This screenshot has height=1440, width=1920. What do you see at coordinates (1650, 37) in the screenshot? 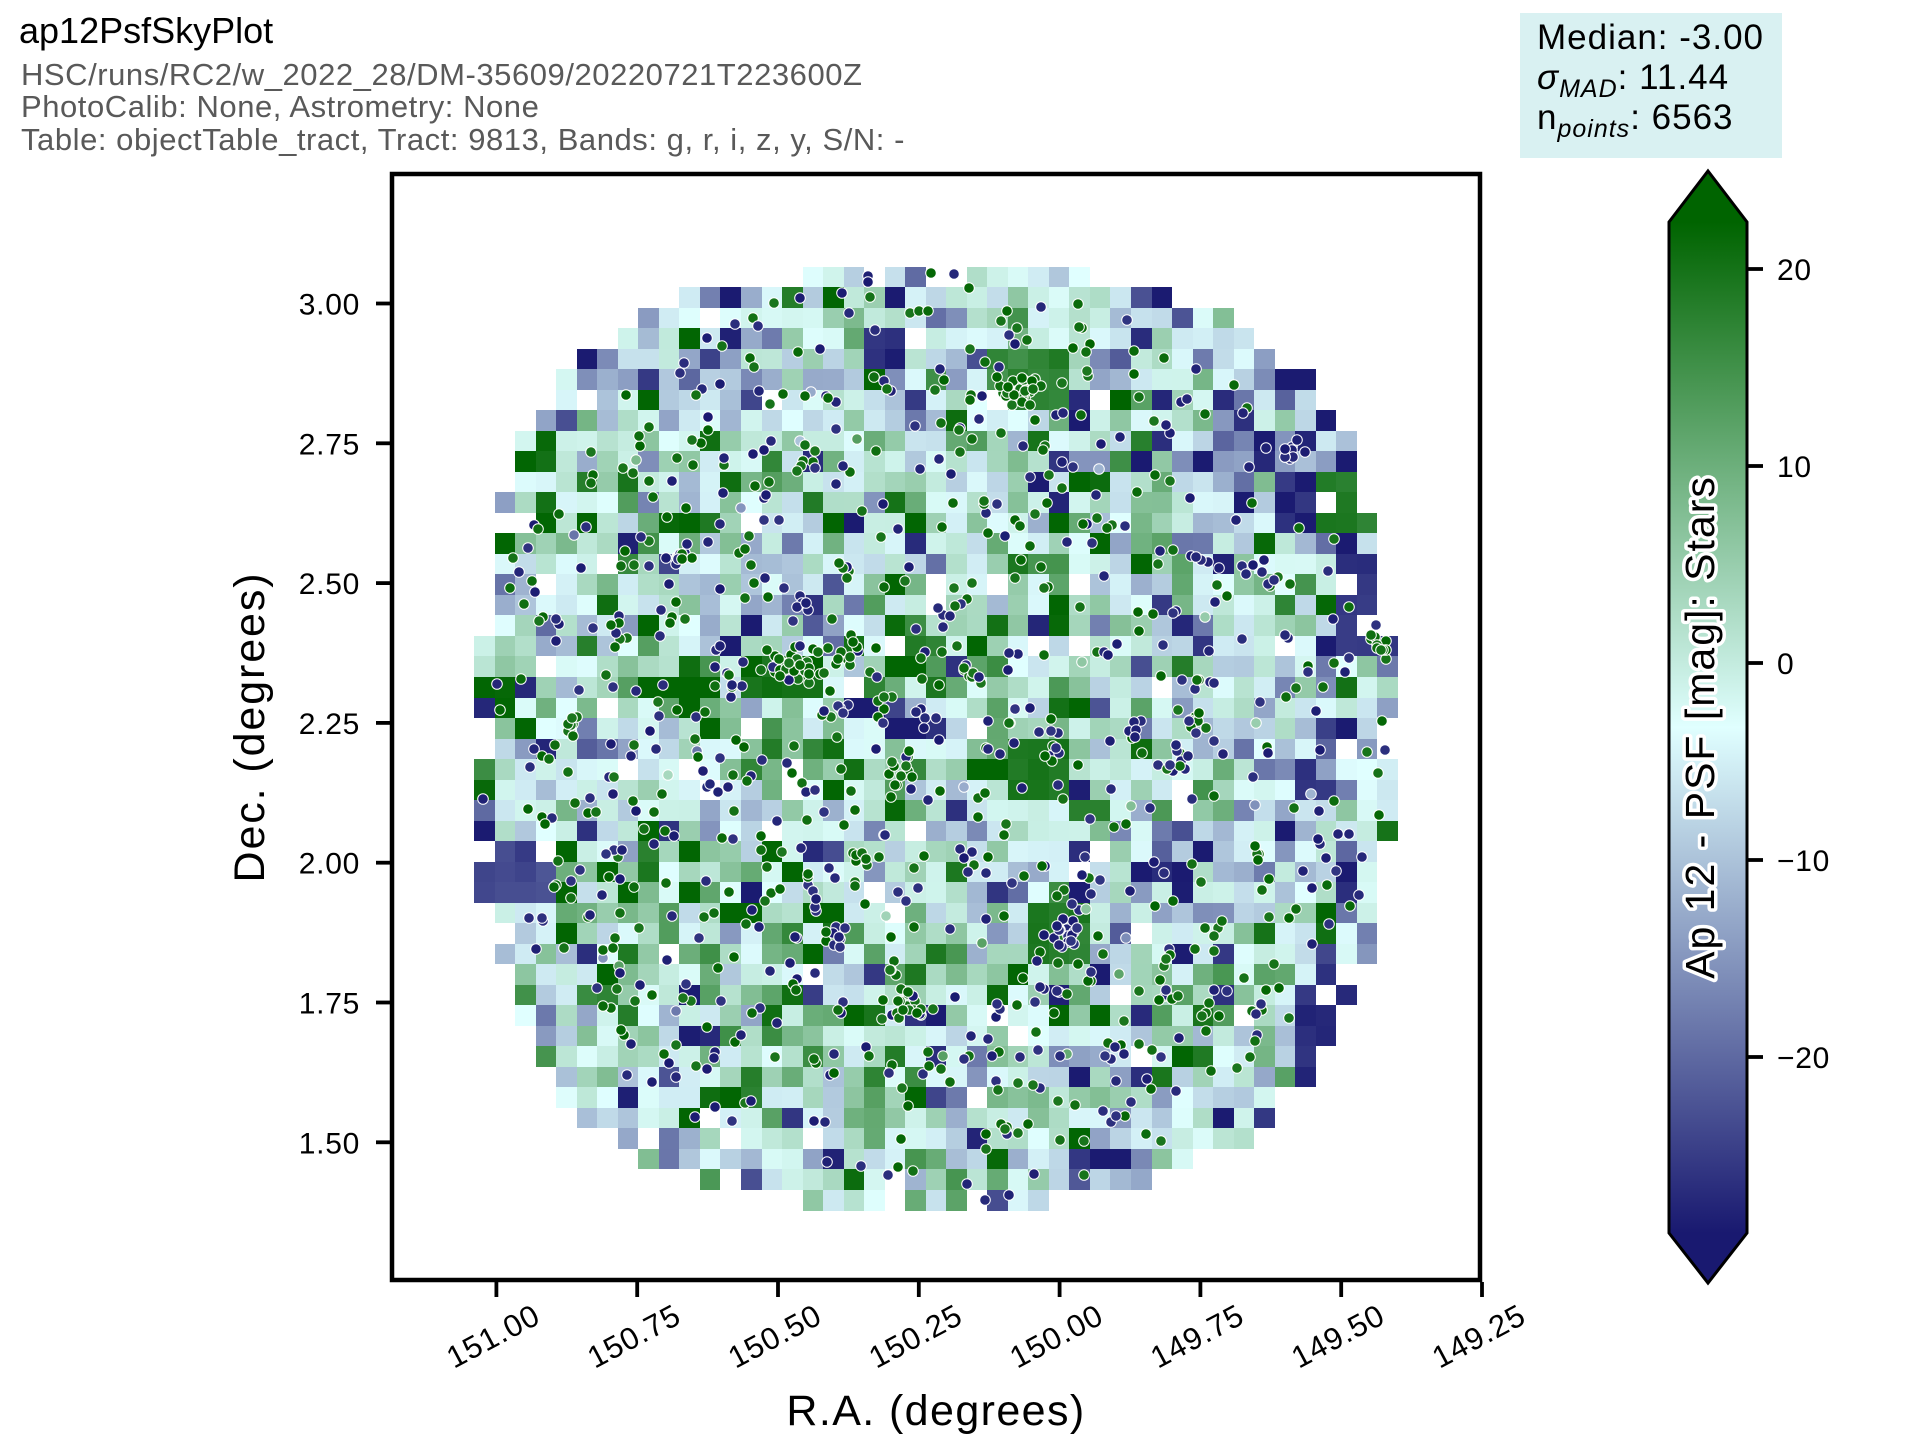
I see `svg-text: Median: -3.00` at bounding box center [1650, 37].